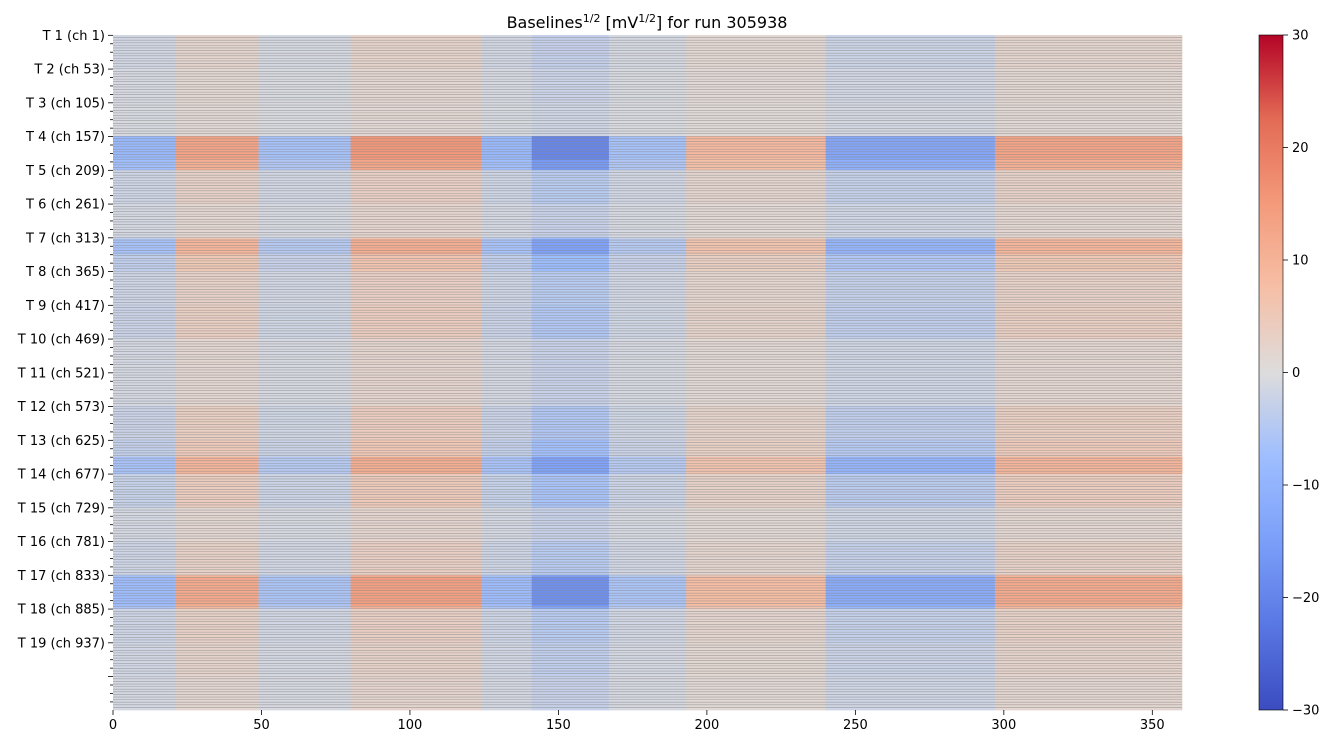 Image resolution: width=1342 pixels, height=744 pixels. Describe the element at coordinates (910, 591) in the screenshot. I see `heatmap-band-t17-b0-s8` at that location.